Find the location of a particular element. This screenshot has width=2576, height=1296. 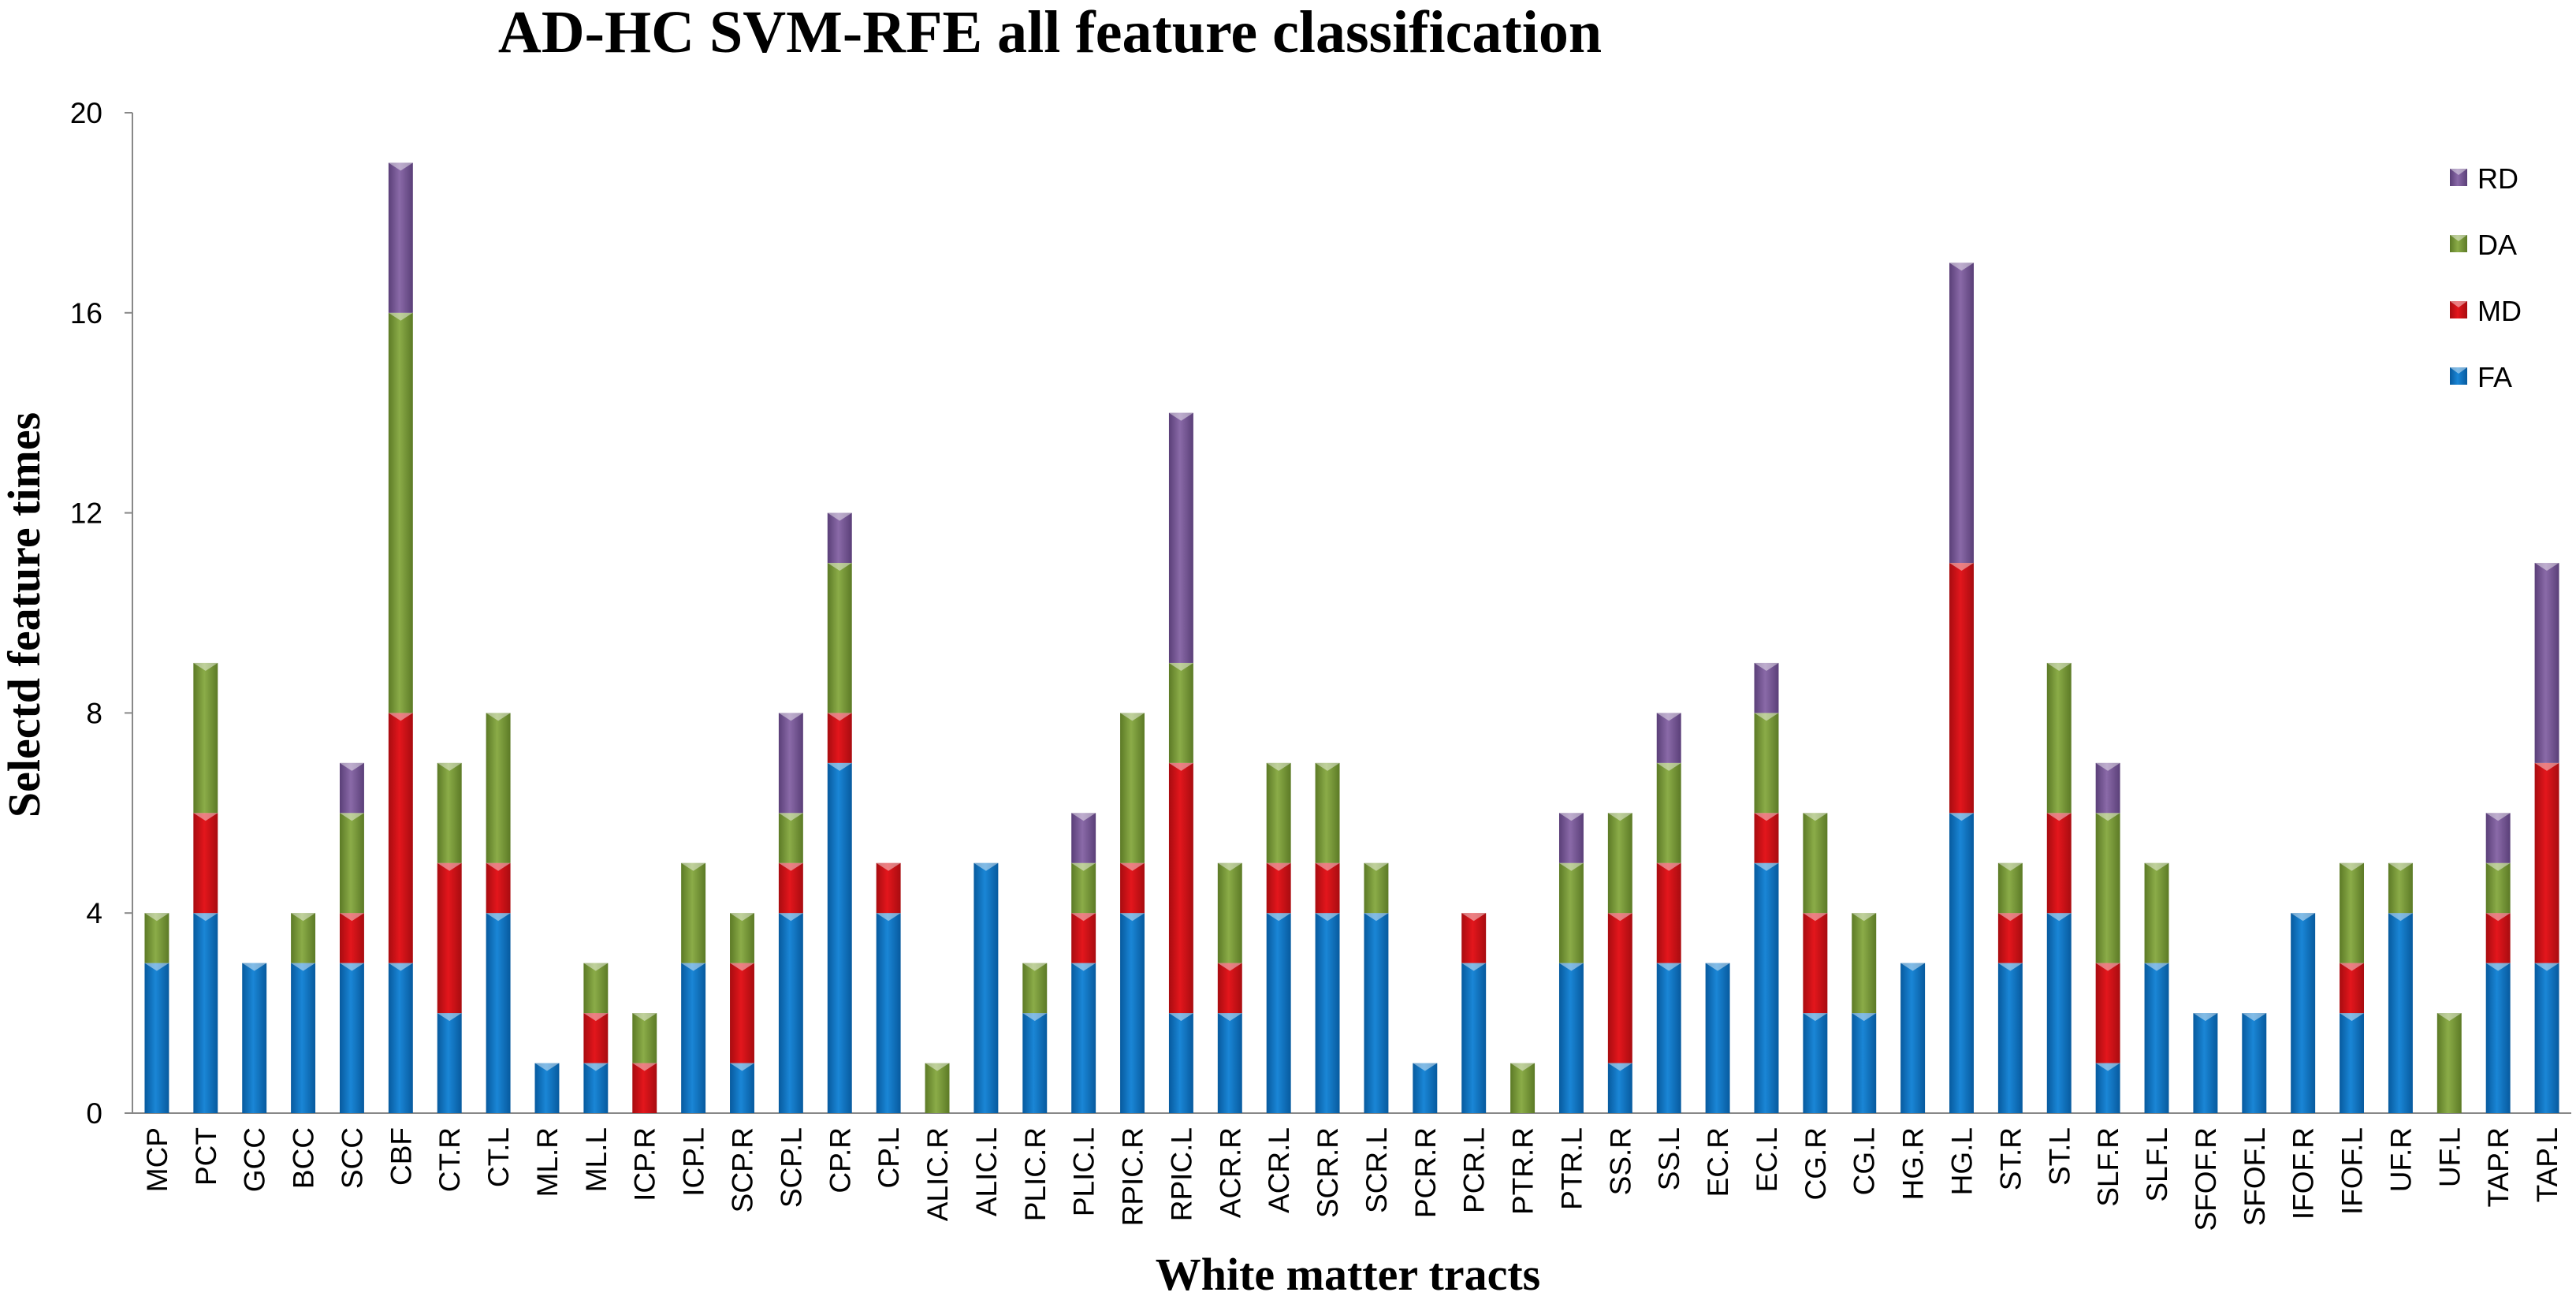

legend-swatch-fa is located at coordinates (2458, 376).